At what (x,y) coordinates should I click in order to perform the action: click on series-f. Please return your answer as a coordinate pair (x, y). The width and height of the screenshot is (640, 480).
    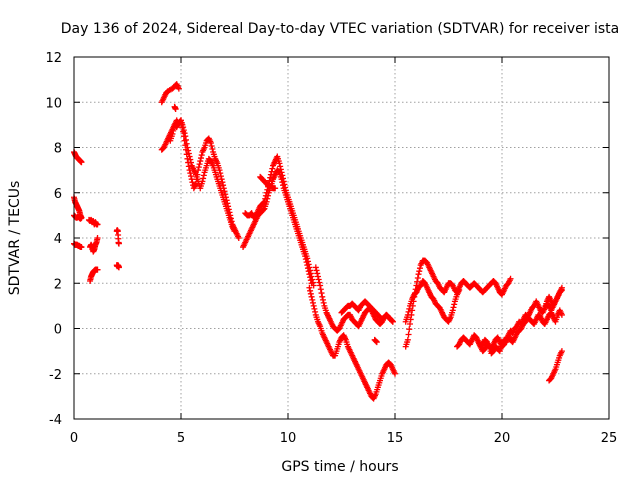
    Looking at the image, I should click on (94, 245).